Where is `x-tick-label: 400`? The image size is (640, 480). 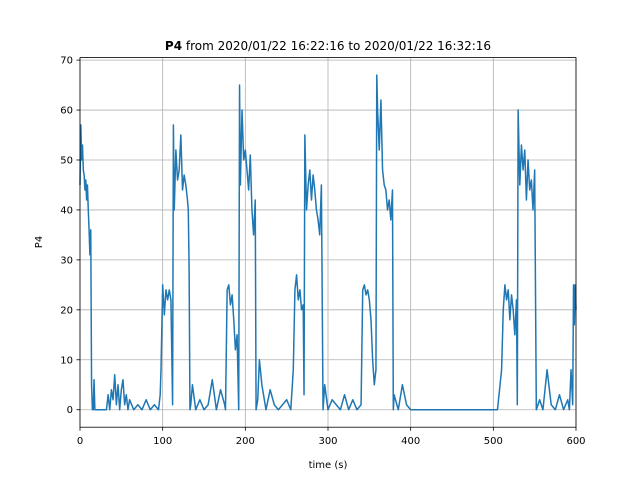 x-tick-label: 400 is located at coordinates (410, 441).